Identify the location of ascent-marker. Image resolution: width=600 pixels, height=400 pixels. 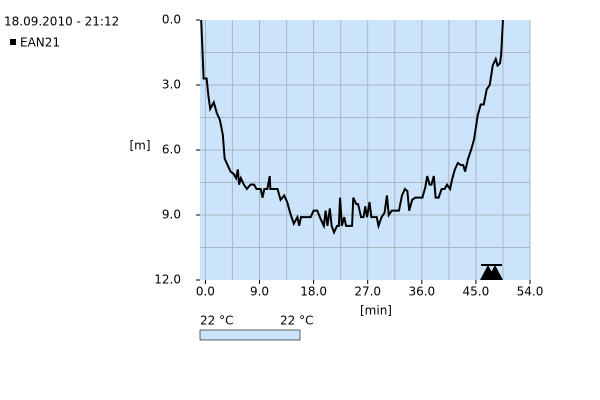
(491, 272).